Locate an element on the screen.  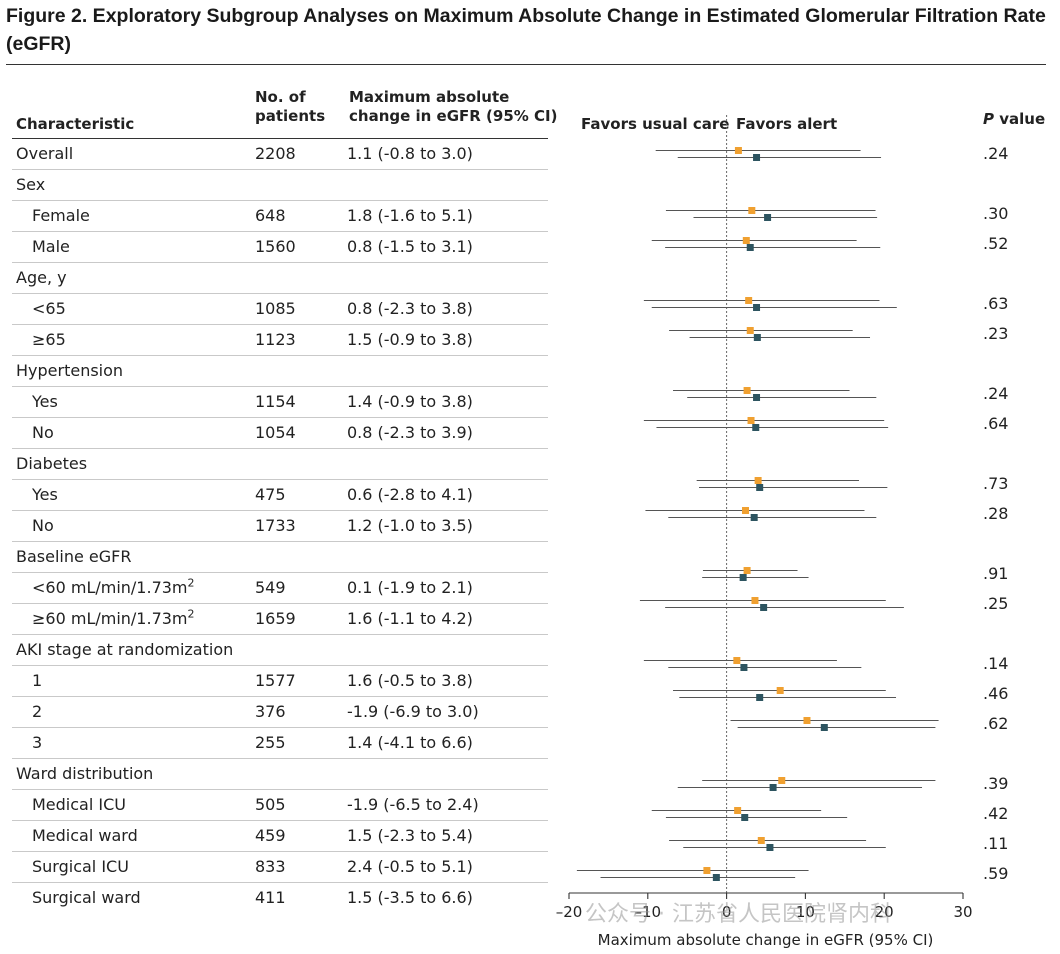
table-row: No 1733 1.2 (-1.0 to 3.5) is located at coordinates (280, 526).